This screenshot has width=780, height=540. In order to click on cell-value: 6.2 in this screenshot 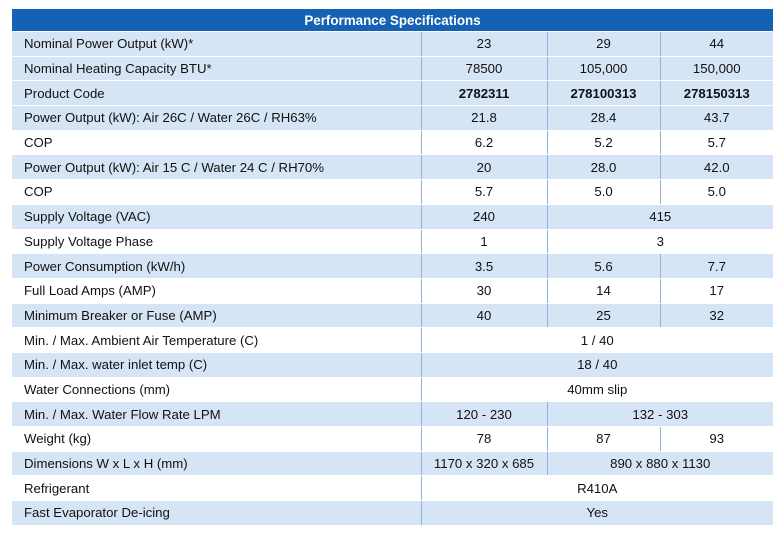, I will do `click(483, 143)`.